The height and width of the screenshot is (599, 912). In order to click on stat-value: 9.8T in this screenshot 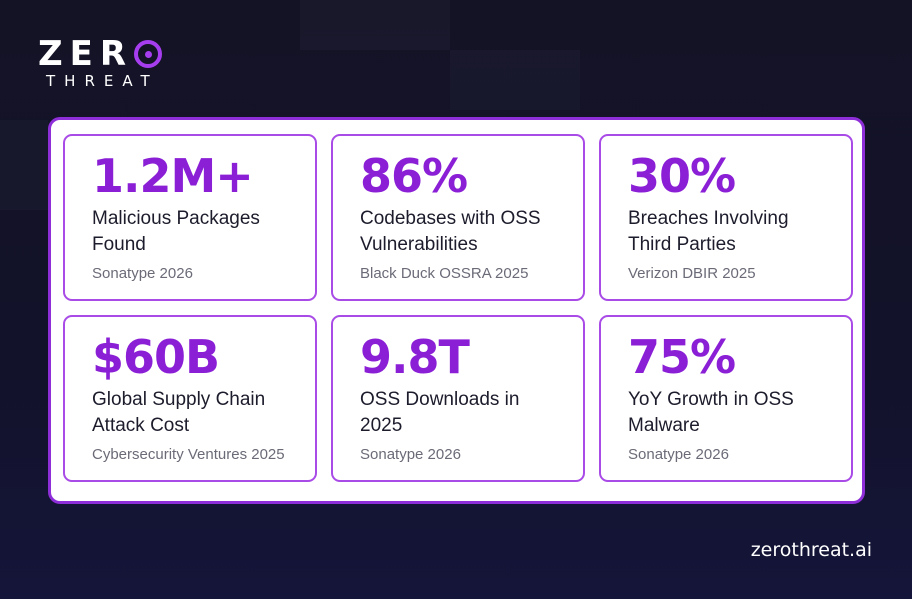, I will do `click(415, 357)`.